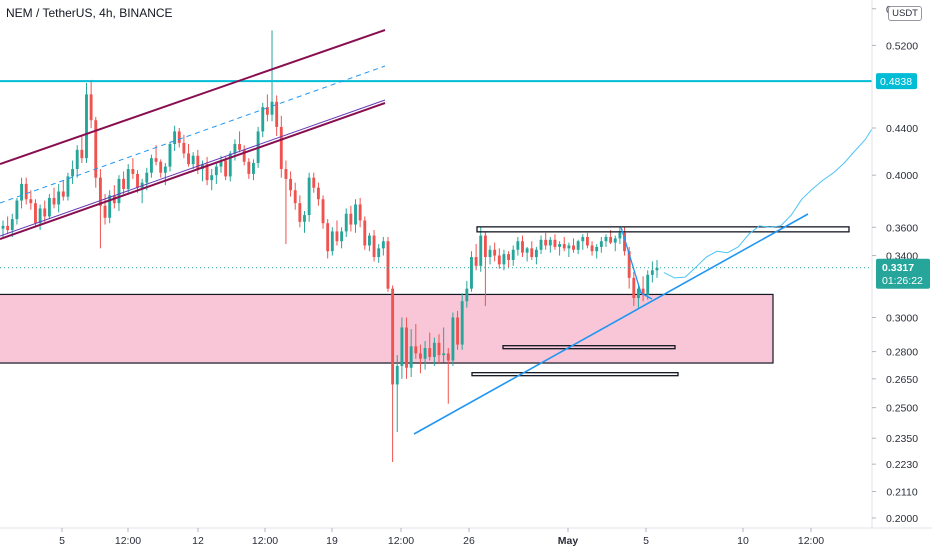  What do you see at coordinates (902, 318) in the screenshot?
I see `price-tick-label: 0.3000` at bounding box center [902, 318].